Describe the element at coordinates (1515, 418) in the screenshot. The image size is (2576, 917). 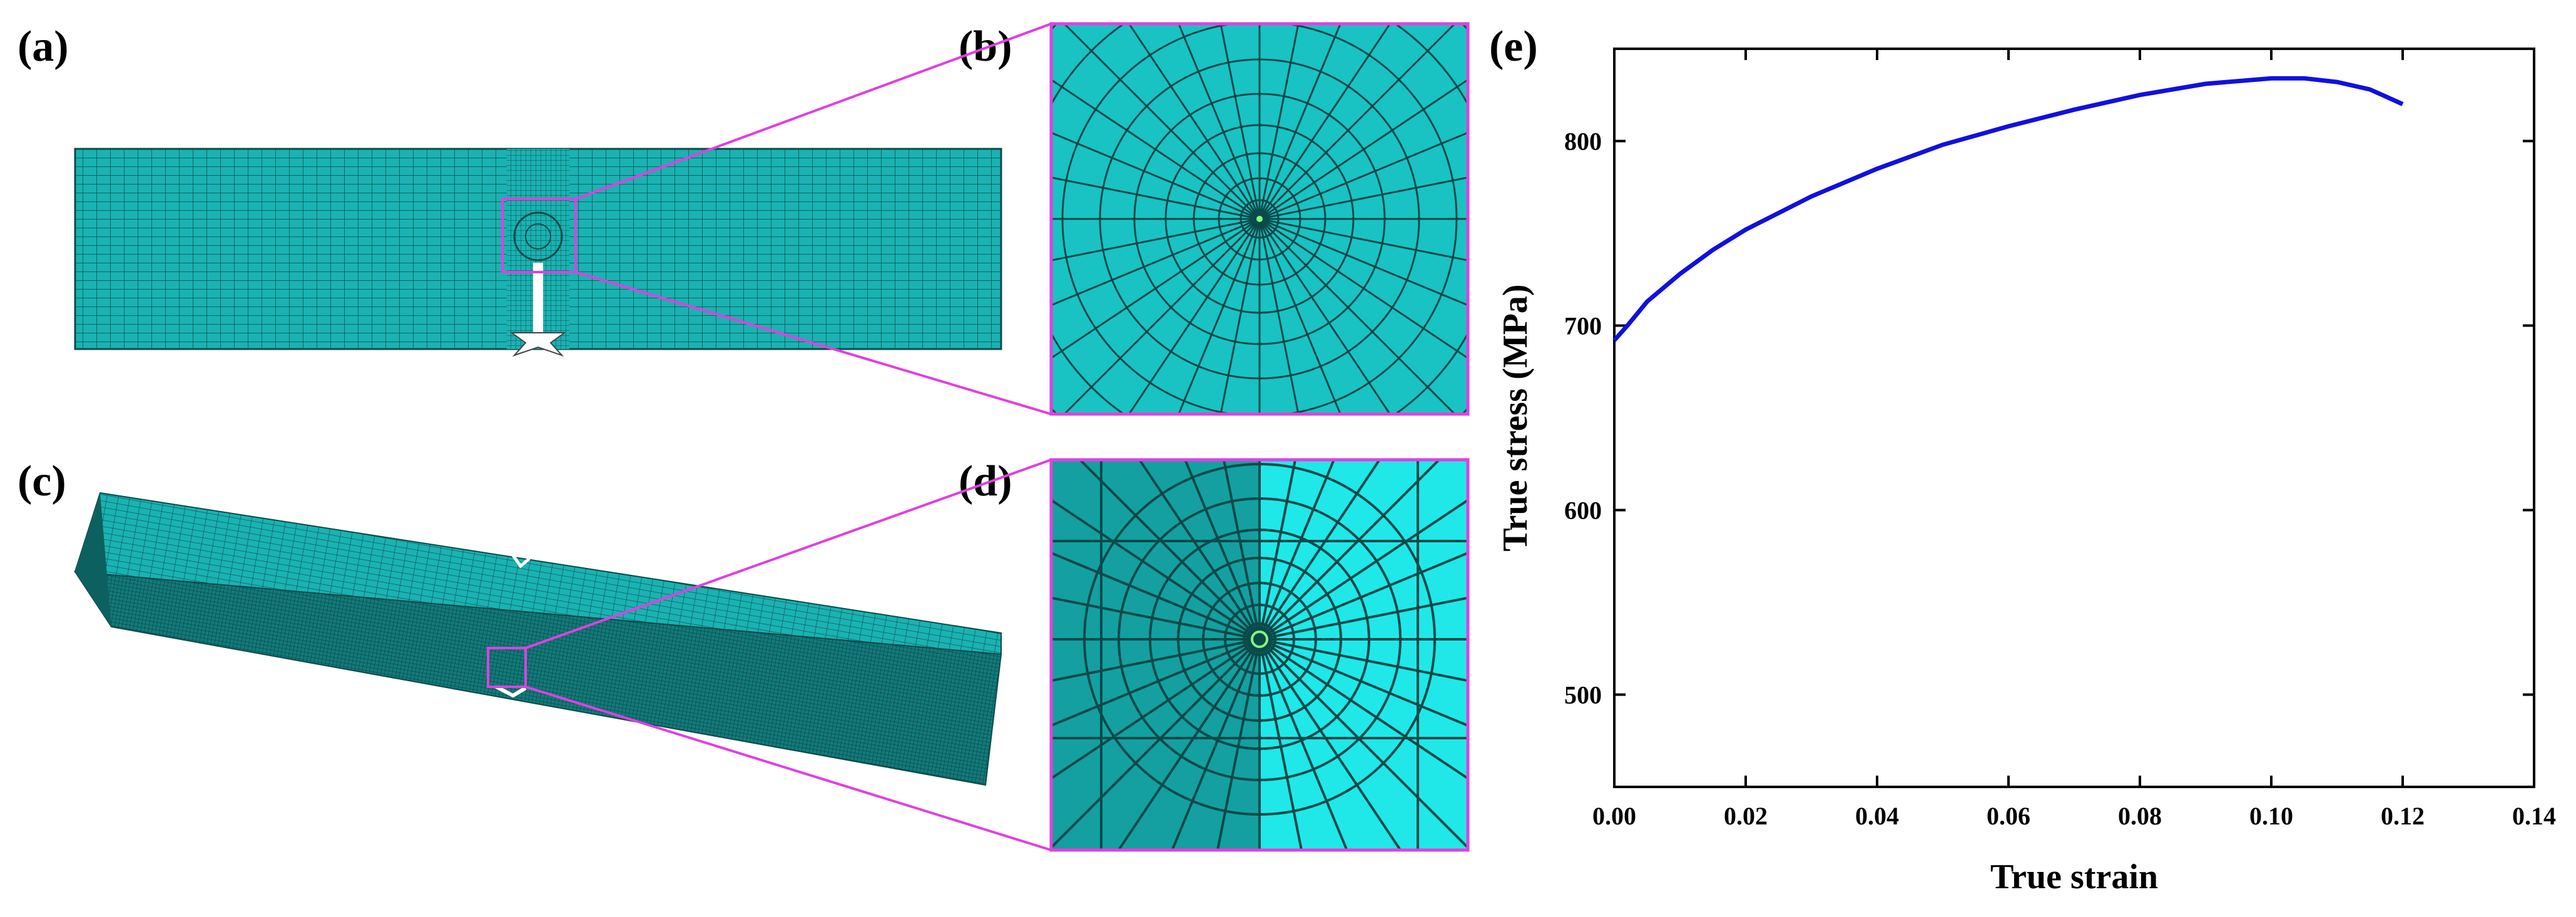
I see `y-axis-title: True stress (MPa)` at that location.